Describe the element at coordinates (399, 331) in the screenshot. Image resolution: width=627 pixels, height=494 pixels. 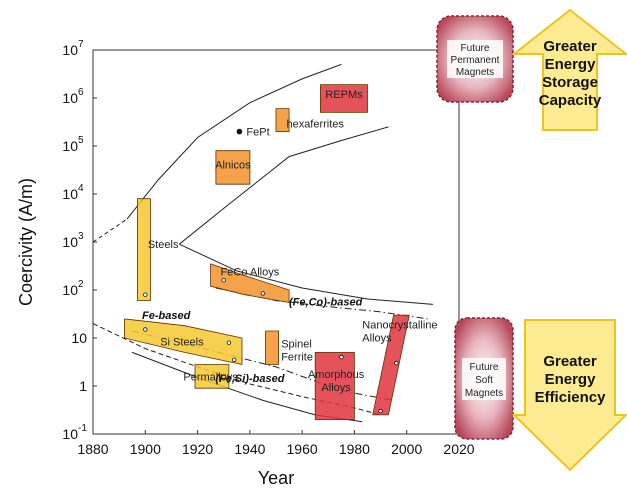
I see `region-label-nanocrystalline-alloys: Nanocrystalline Alloys` at that location.